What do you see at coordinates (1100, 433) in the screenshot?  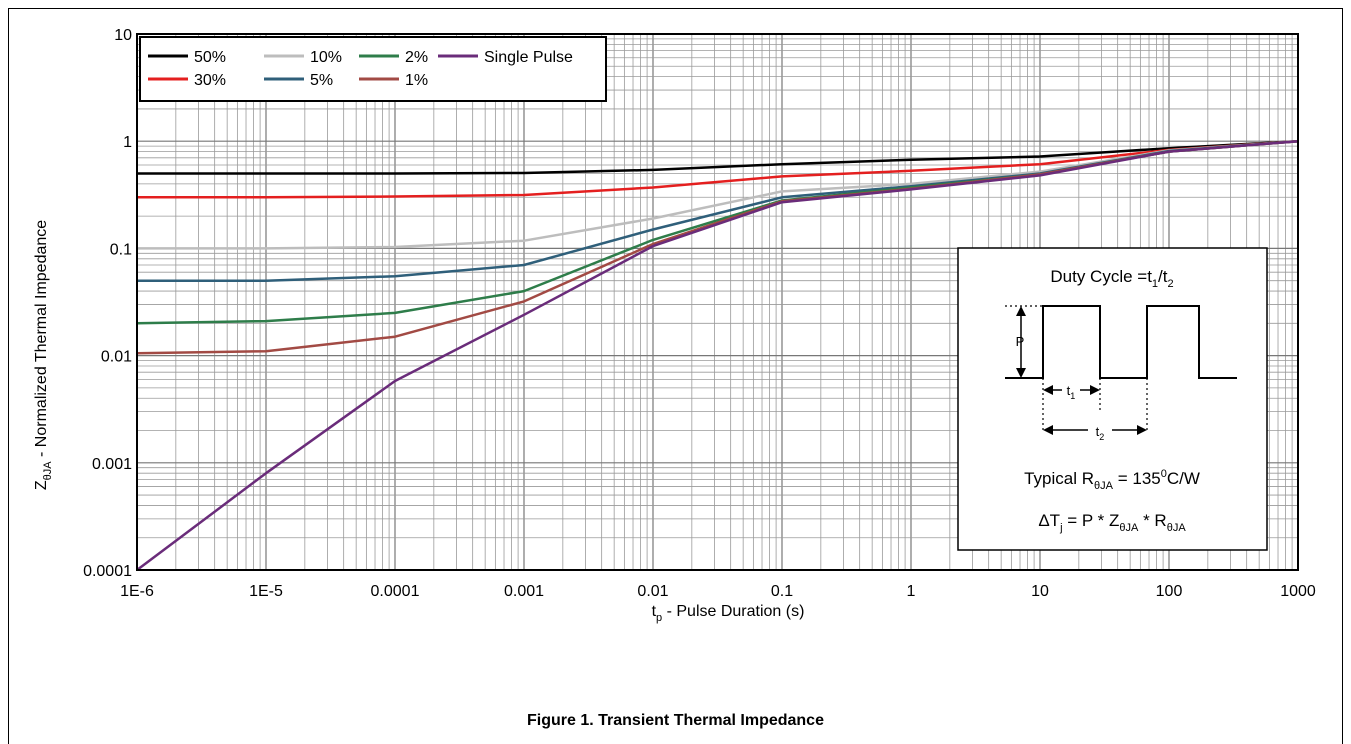 I see `t2-label: t2` at bounding box center [1100, 433].